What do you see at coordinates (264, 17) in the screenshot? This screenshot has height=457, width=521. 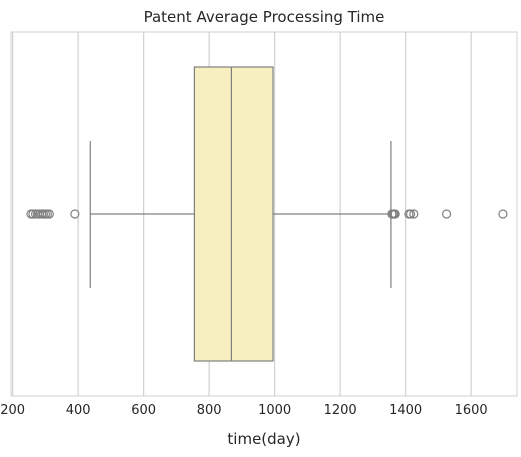 I see `chart-title: Patent Average Processing Time` at bounding box center [264, 17].